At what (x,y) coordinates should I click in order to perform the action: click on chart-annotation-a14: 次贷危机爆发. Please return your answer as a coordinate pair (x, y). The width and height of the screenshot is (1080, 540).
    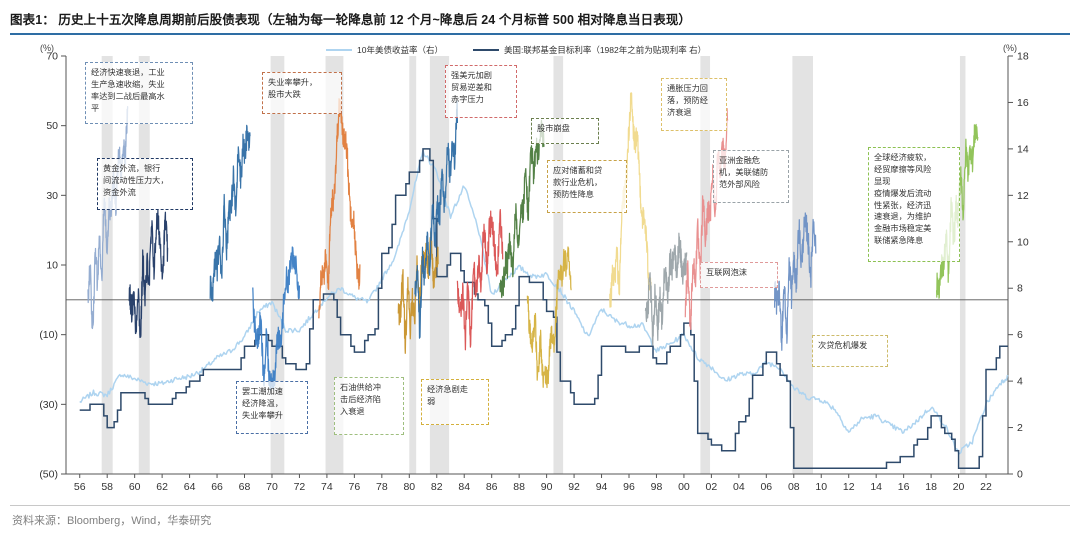
    Looking at the image, I should click on (850, 351).